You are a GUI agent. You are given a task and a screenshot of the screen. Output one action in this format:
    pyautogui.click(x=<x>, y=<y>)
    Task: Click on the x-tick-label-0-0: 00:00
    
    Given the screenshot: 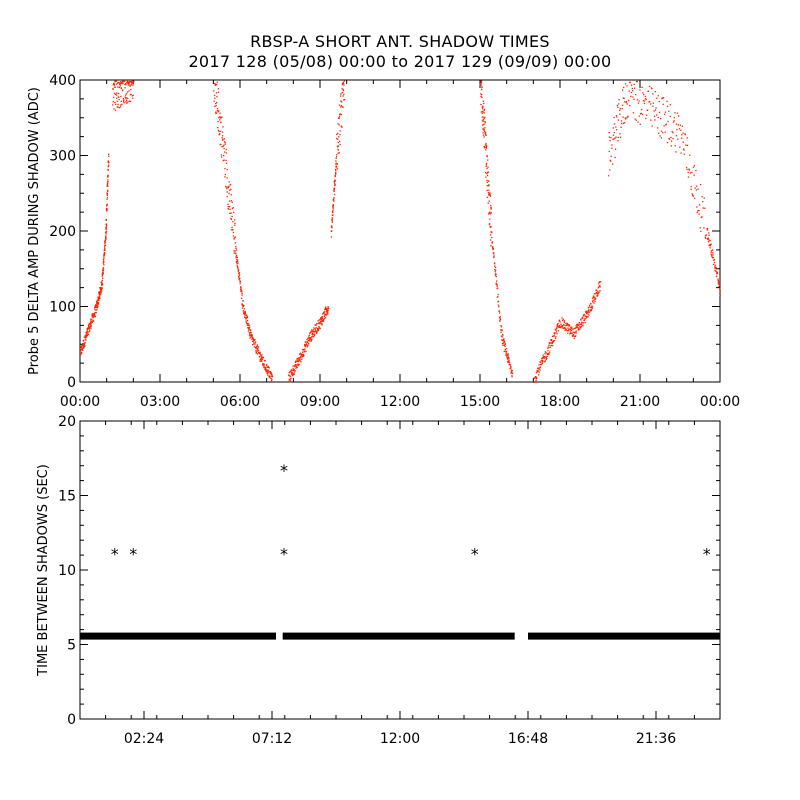 What is the action you would take?
    pyautogui.click(x=80, y=402)
    